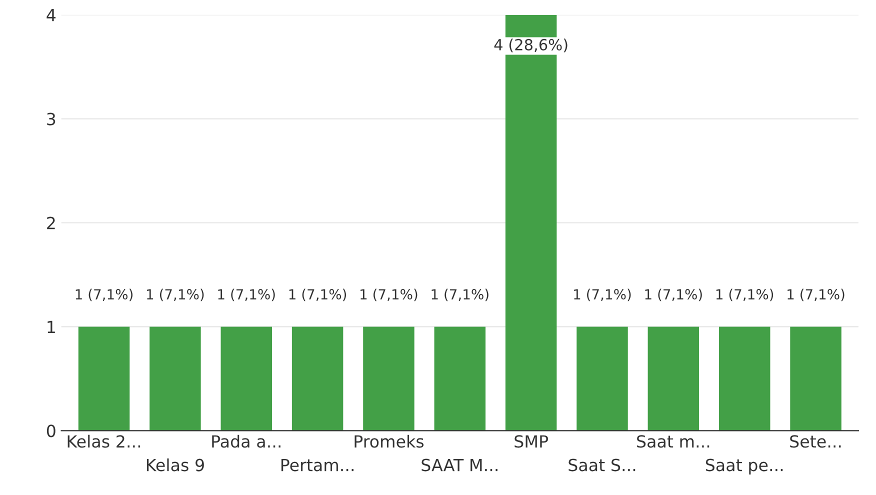 The width and height of the screenshot is (876, 495). What do you see at coordinates (51, 327) in the screenshot?
I see `y-tick-label: 1` at bounding box center [51, 327].